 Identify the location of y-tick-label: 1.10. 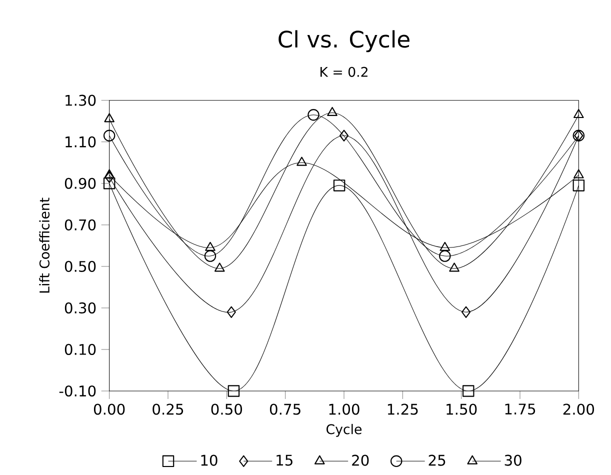
(81, 142).